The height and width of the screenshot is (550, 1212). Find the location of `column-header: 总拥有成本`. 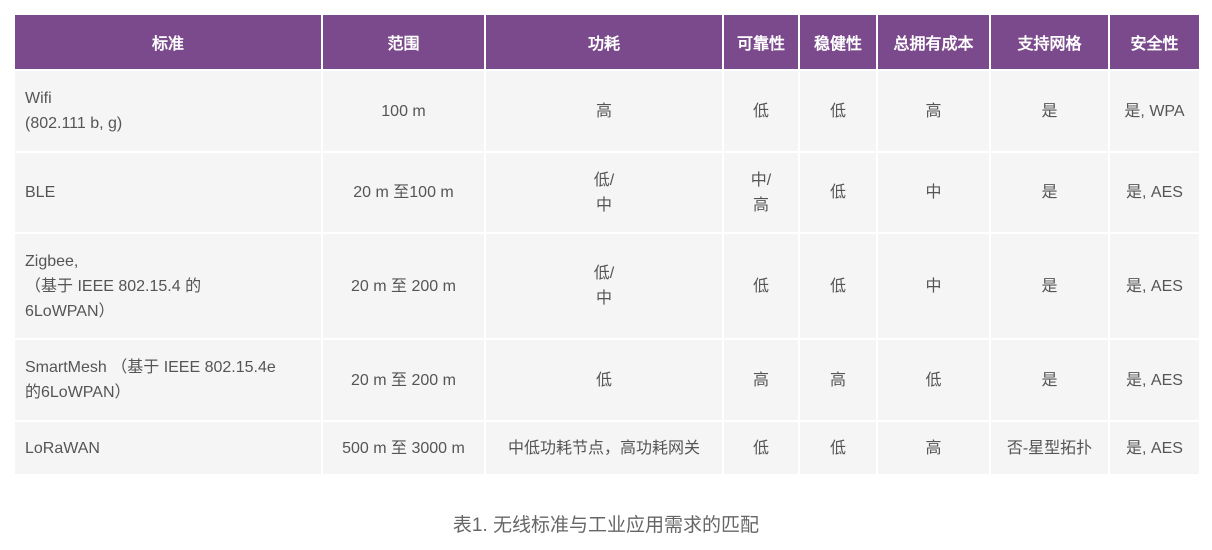

column-header: 总拥有成本 is located at coordinates (933, 42).